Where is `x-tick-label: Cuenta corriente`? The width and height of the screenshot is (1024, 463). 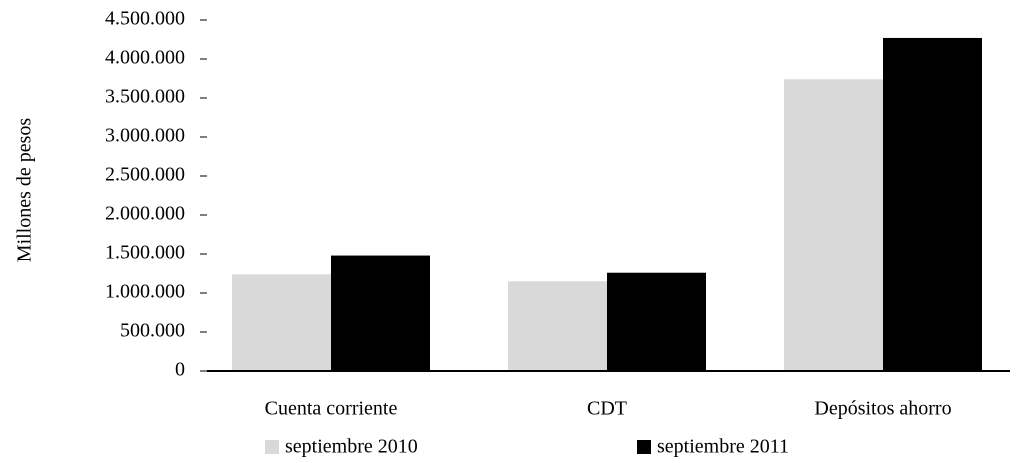 x-tick-label: Cuenta corriente is located at coordinates (331, 409).